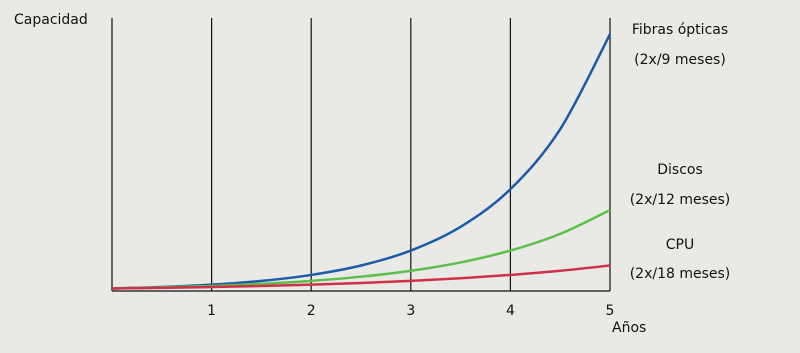 The image size is (800, 353). Describe the element at coordinates (410, 311) in the screenshot. I see `x-tick-label: 3` at that location.